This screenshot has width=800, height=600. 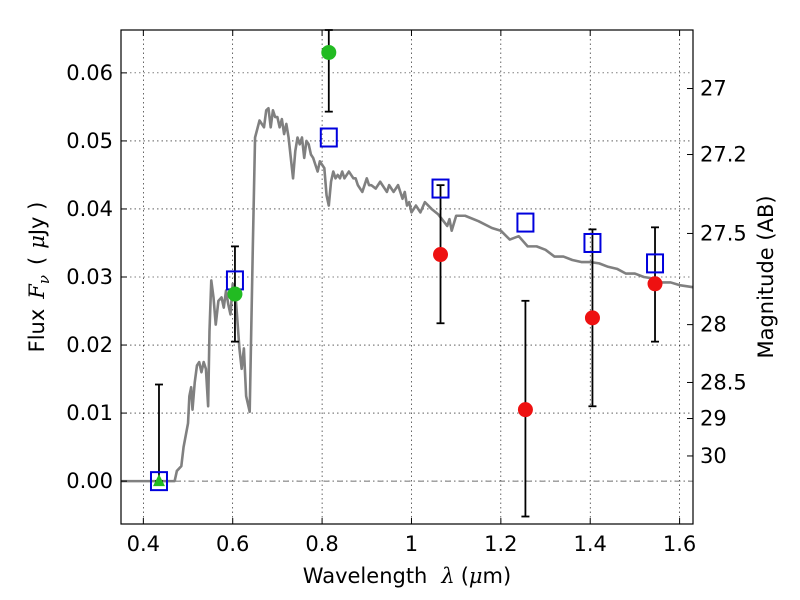 I want to click on x-axis-label: Wavelength λ (μm), so click(x=407, y=576).